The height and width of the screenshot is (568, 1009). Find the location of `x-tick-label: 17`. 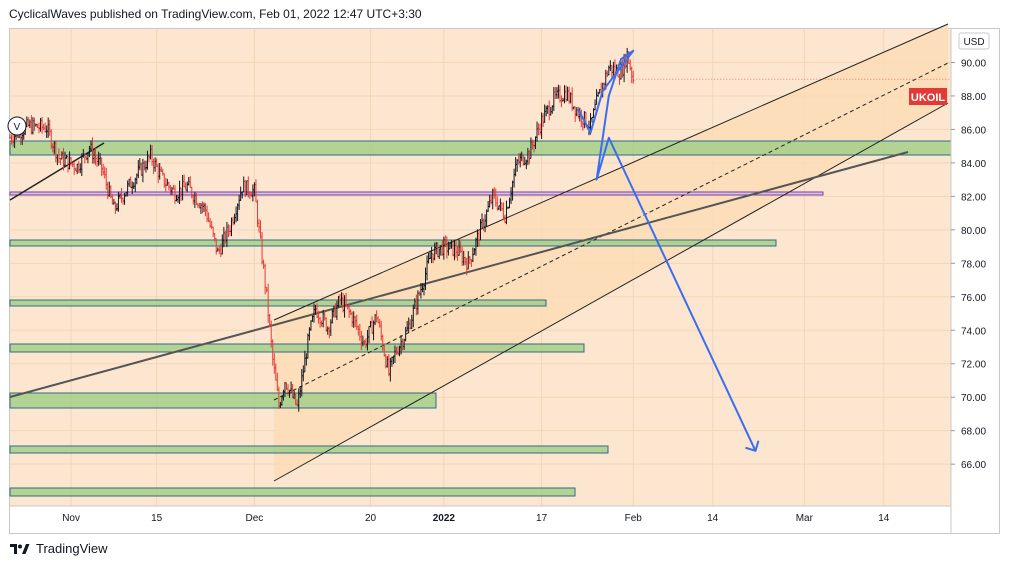

x-tick-label: 17 is located at coordinates (542, 518).